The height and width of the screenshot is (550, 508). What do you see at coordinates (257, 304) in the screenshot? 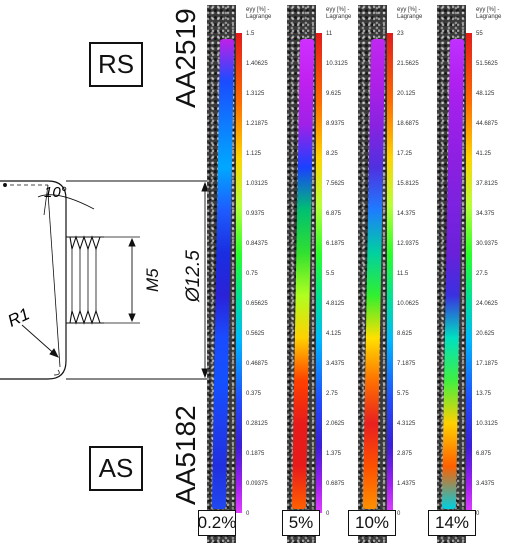
I see `scale-tick-label: 0.65625` at bounding box center [257, 304].